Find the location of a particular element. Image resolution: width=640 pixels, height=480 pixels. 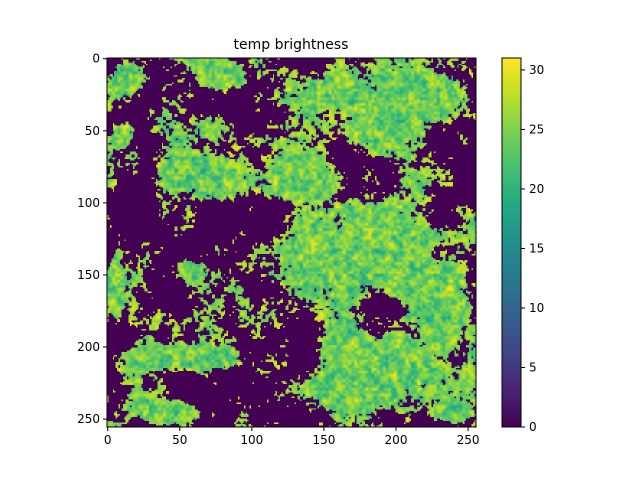

x-tick-label: 50 is located at coordinates (179, 440).